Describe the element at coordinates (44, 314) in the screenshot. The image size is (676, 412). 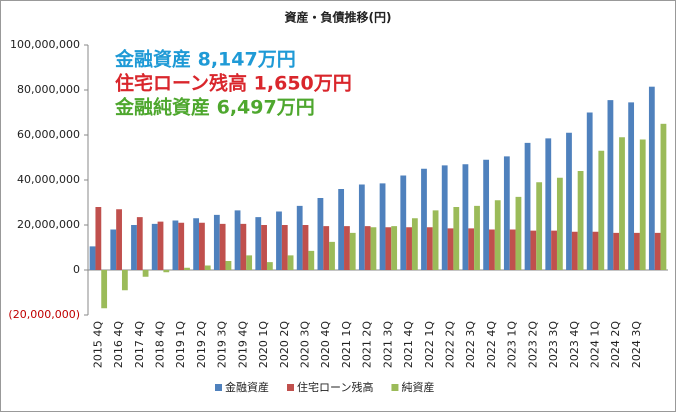
I see `y-tick-label: (20,000,000)` at that location.